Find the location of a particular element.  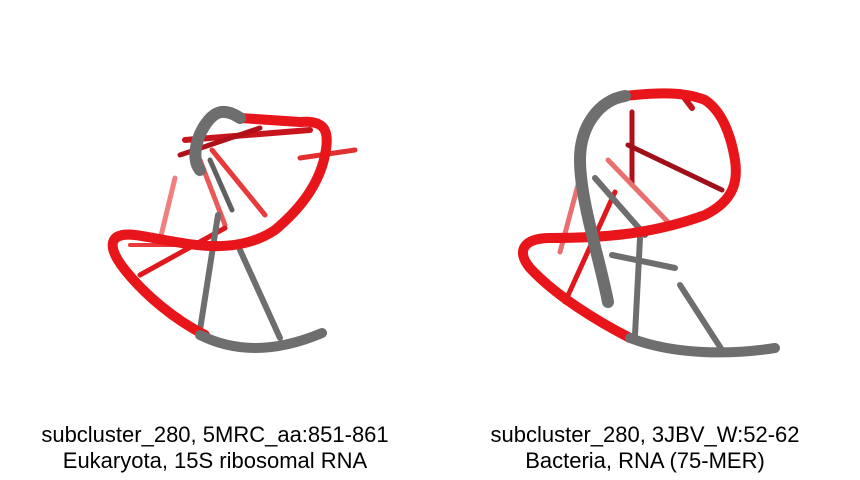

backbone-left is located at coordinates (219, 229).